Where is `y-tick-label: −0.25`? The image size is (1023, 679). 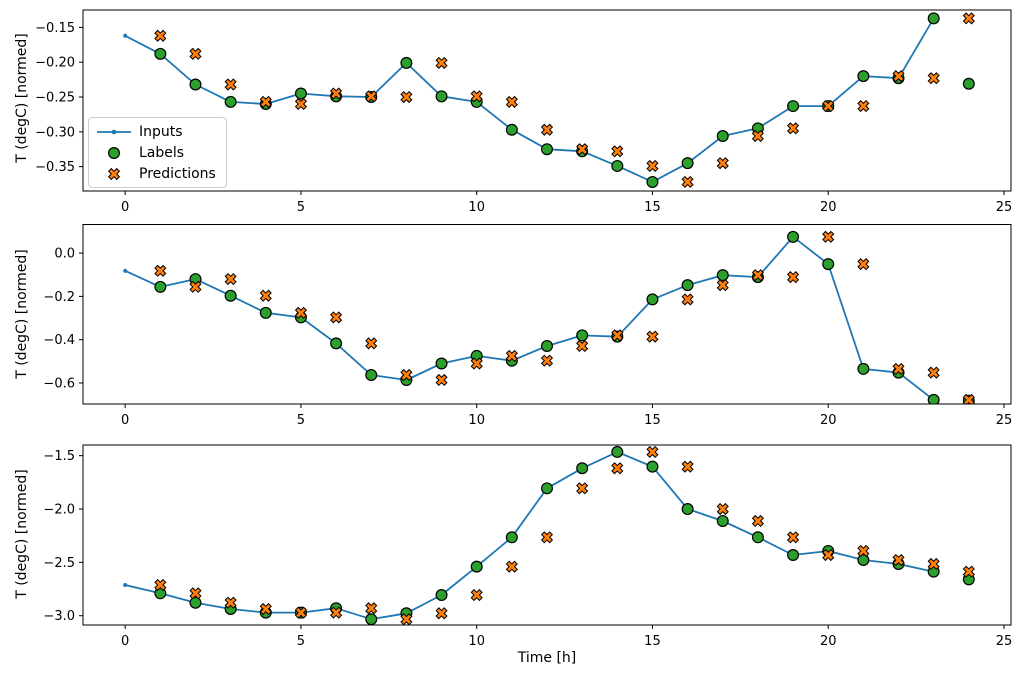
y-tick-label: −0.25 is located at coordinates (55, 98).